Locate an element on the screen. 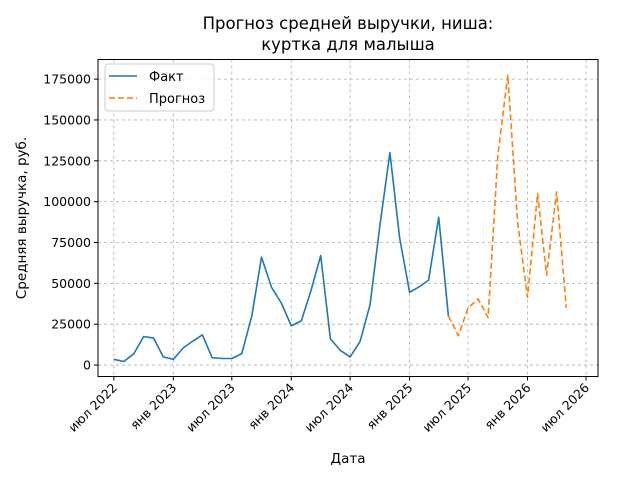 The width and height of the screenshot is (640, 480). legend: Факт Прогноз is located at coordinates (159, 87).